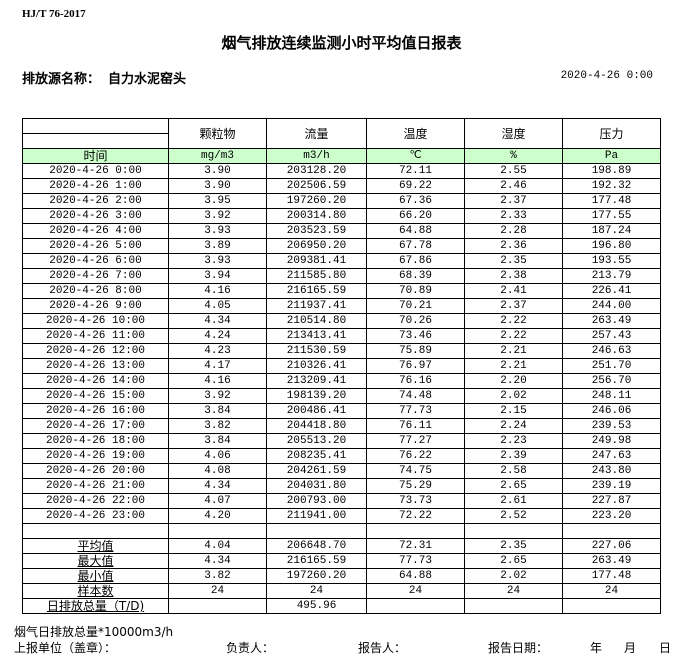 The width and height of the screenshot is (683, 659). I want to click on time-cell: 2020-4-26 17:00, so click(95, 426).